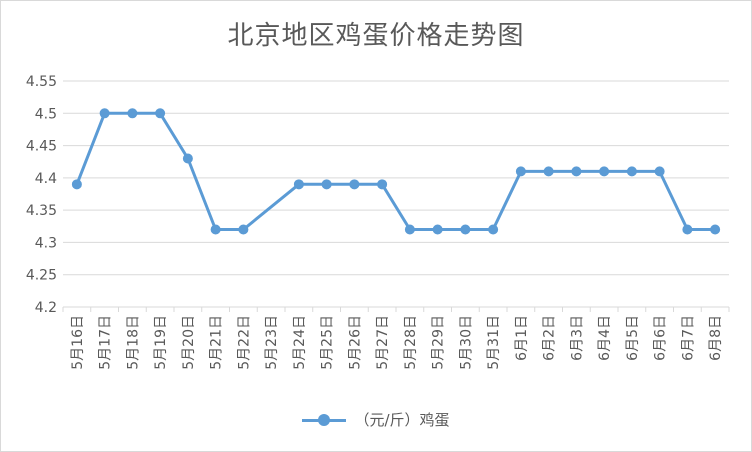 Image resolution: width=752 pixels, height=452 pixels. What do you see at coordinates (402, 420) in the screenshot?
I see `legend-label: （元/斤）鸡蛋` at bounding box center [402, 420].